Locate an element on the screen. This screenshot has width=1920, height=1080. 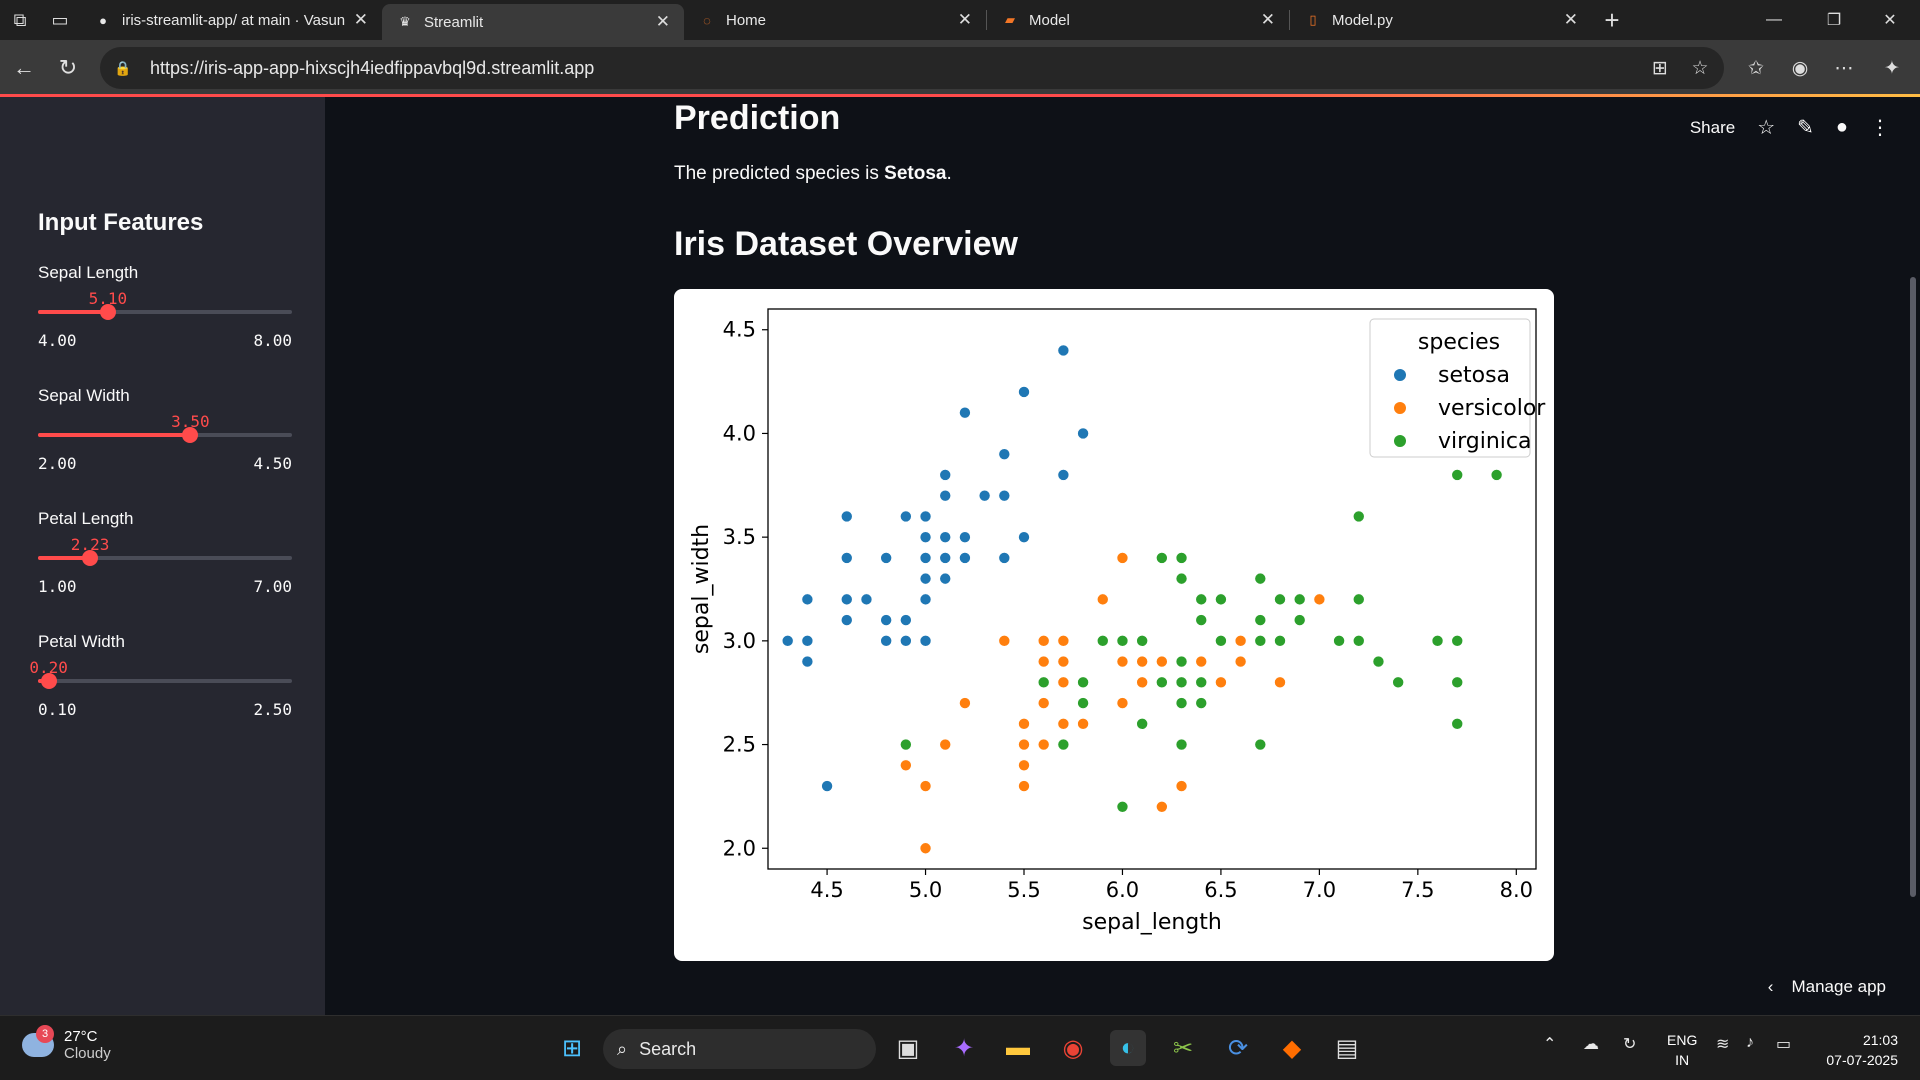
slider-min: 0.10 is located at coordinates (57, 709).